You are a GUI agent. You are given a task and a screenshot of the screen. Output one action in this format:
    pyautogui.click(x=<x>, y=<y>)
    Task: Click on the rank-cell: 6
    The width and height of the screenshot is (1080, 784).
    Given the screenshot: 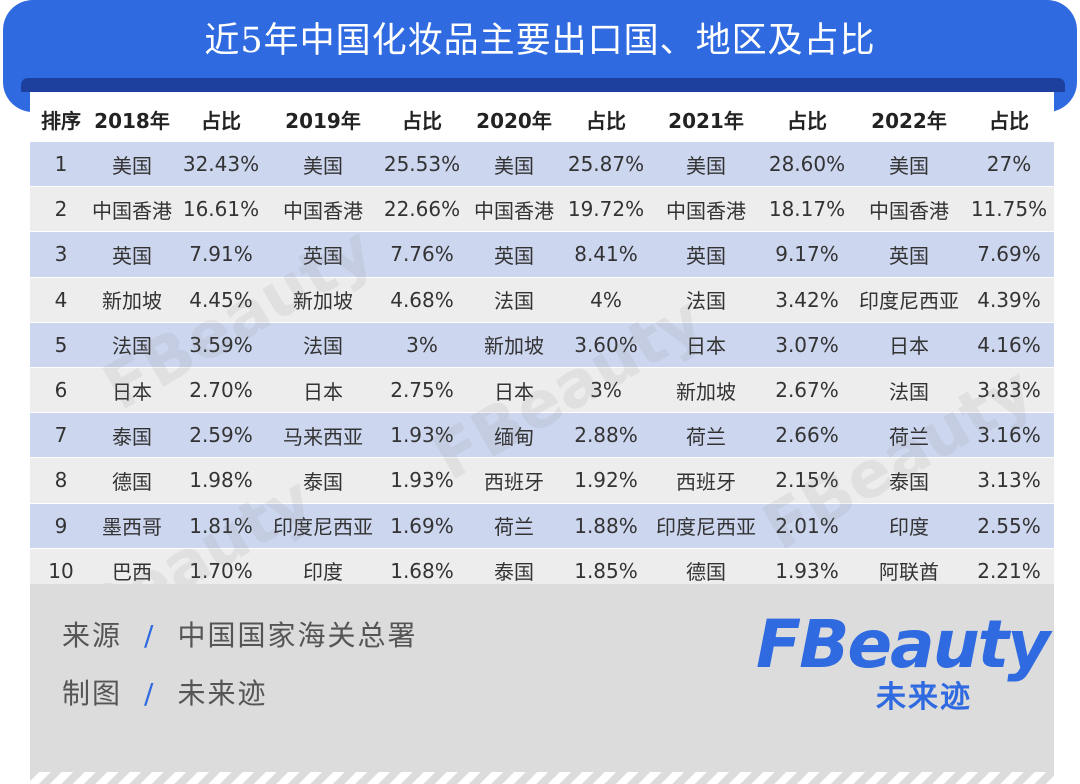 What is the action you would take?
    pyautogui.click(x=61, y=389)
    